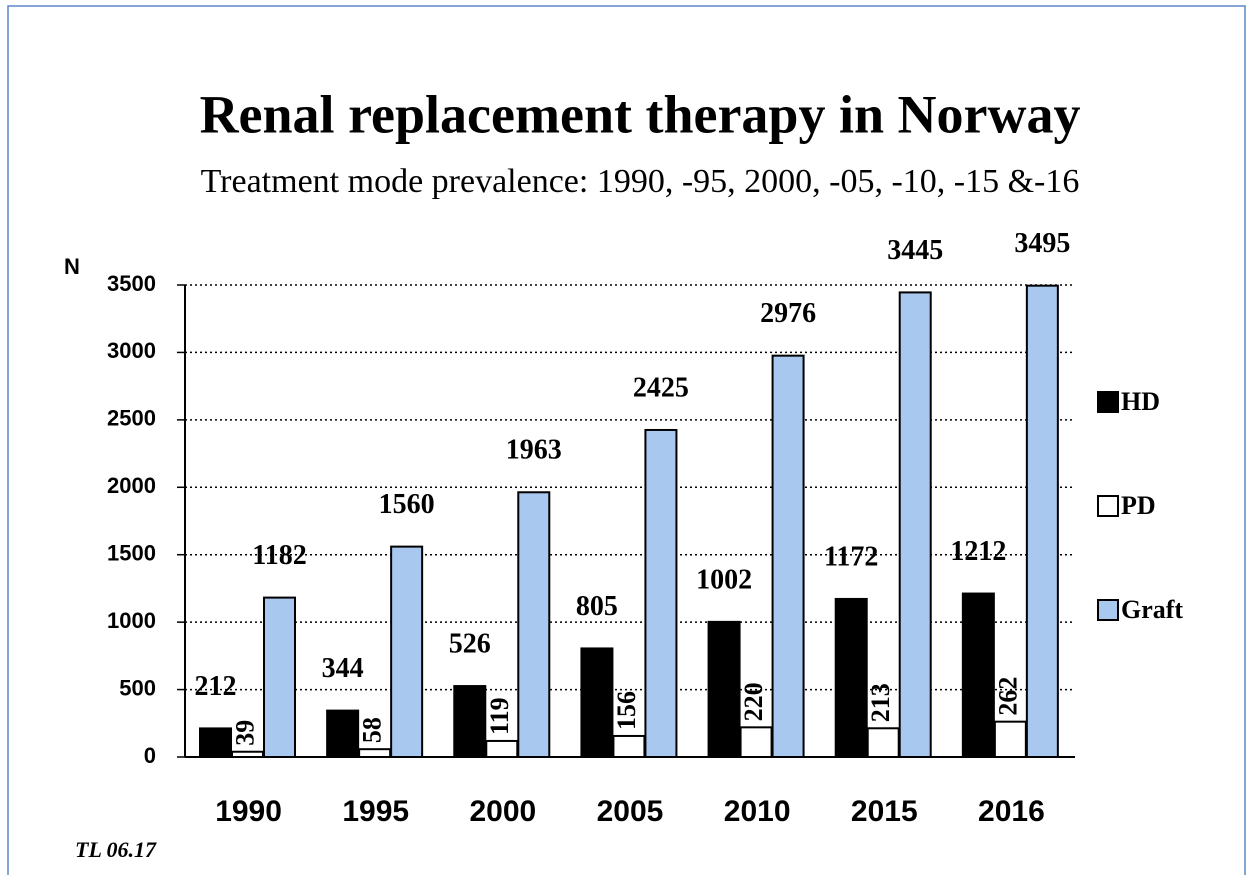  What do you see at coordinates (1140, 401) in the screenshot?
I see `legend-label: HD` at bounding box center [1140, 401].